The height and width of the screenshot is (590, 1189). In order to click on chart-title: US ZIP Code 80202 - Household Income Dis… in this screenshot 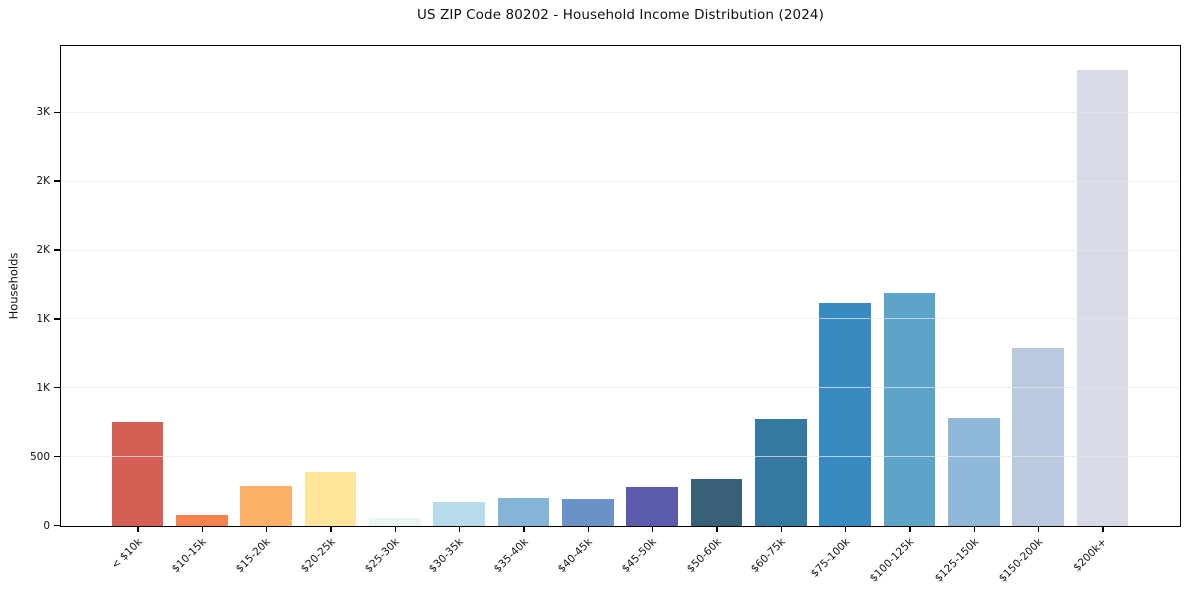, I will do `click(620, 15)`.